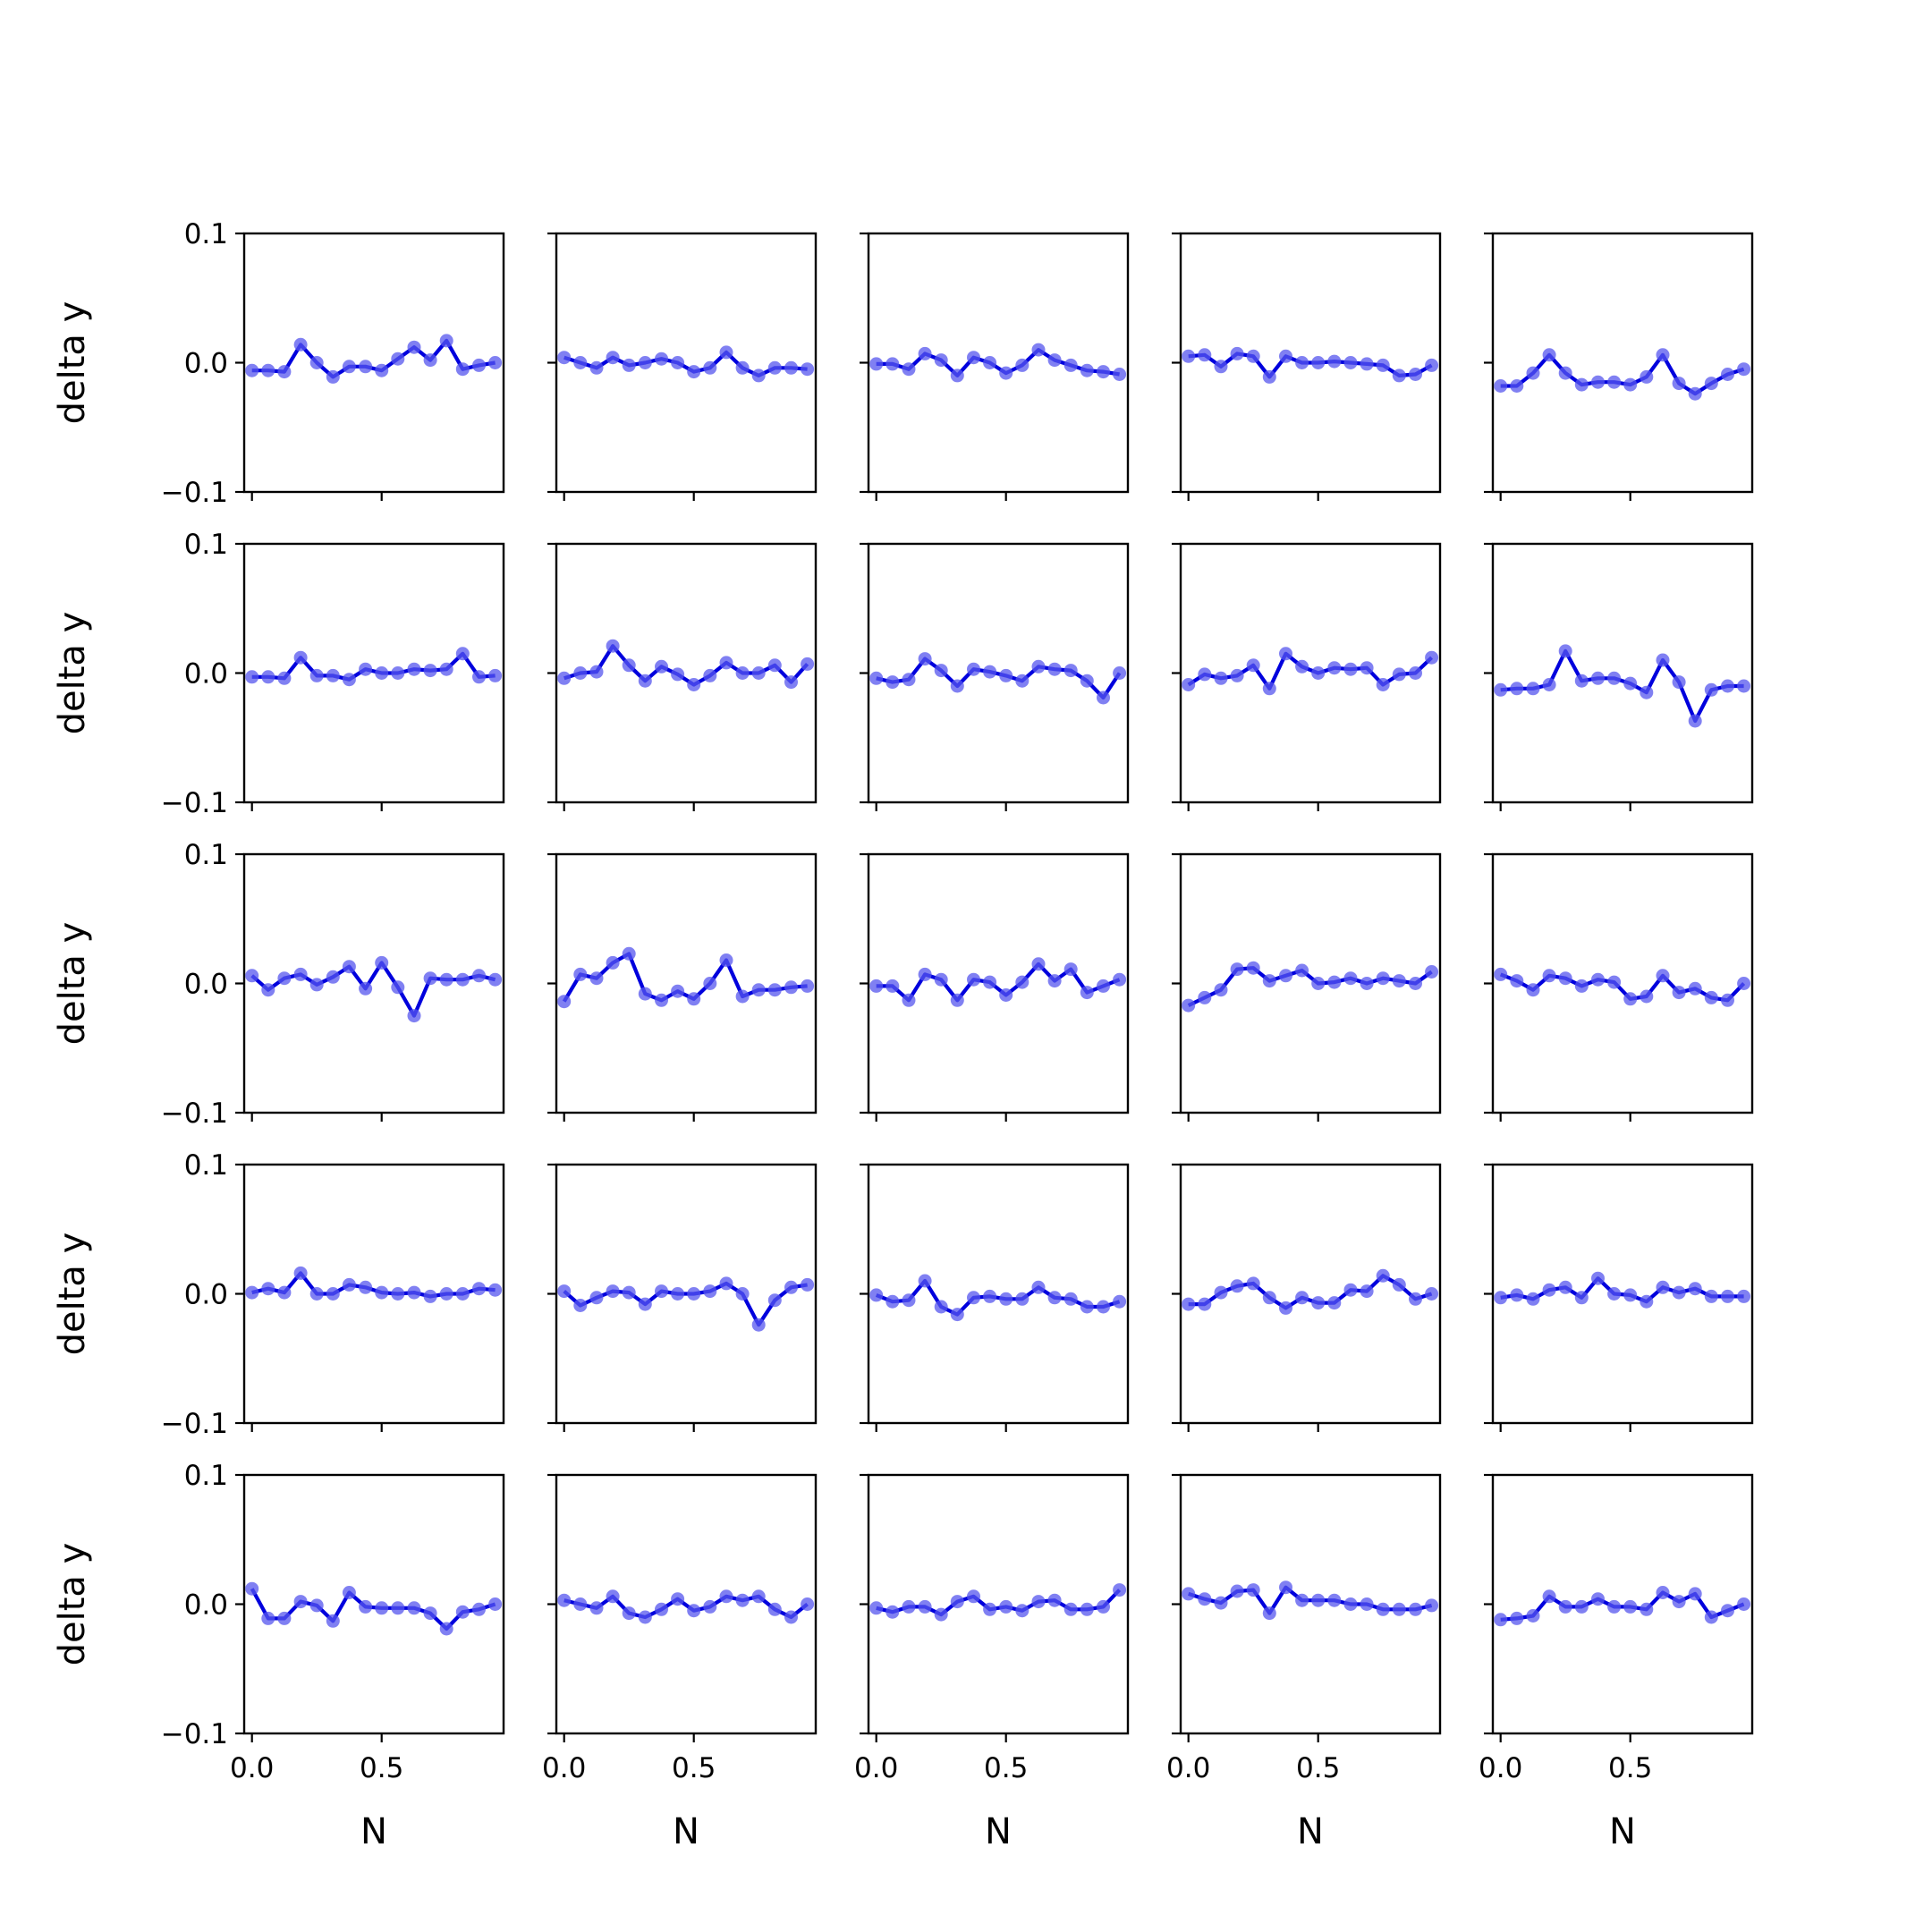 The height and width of the screenshot is (1932, 1932). What do you see at coordinates (206, 855) in the screenshot?
I see `y-tick-label: 0.1` at bounding box center [206, 855].